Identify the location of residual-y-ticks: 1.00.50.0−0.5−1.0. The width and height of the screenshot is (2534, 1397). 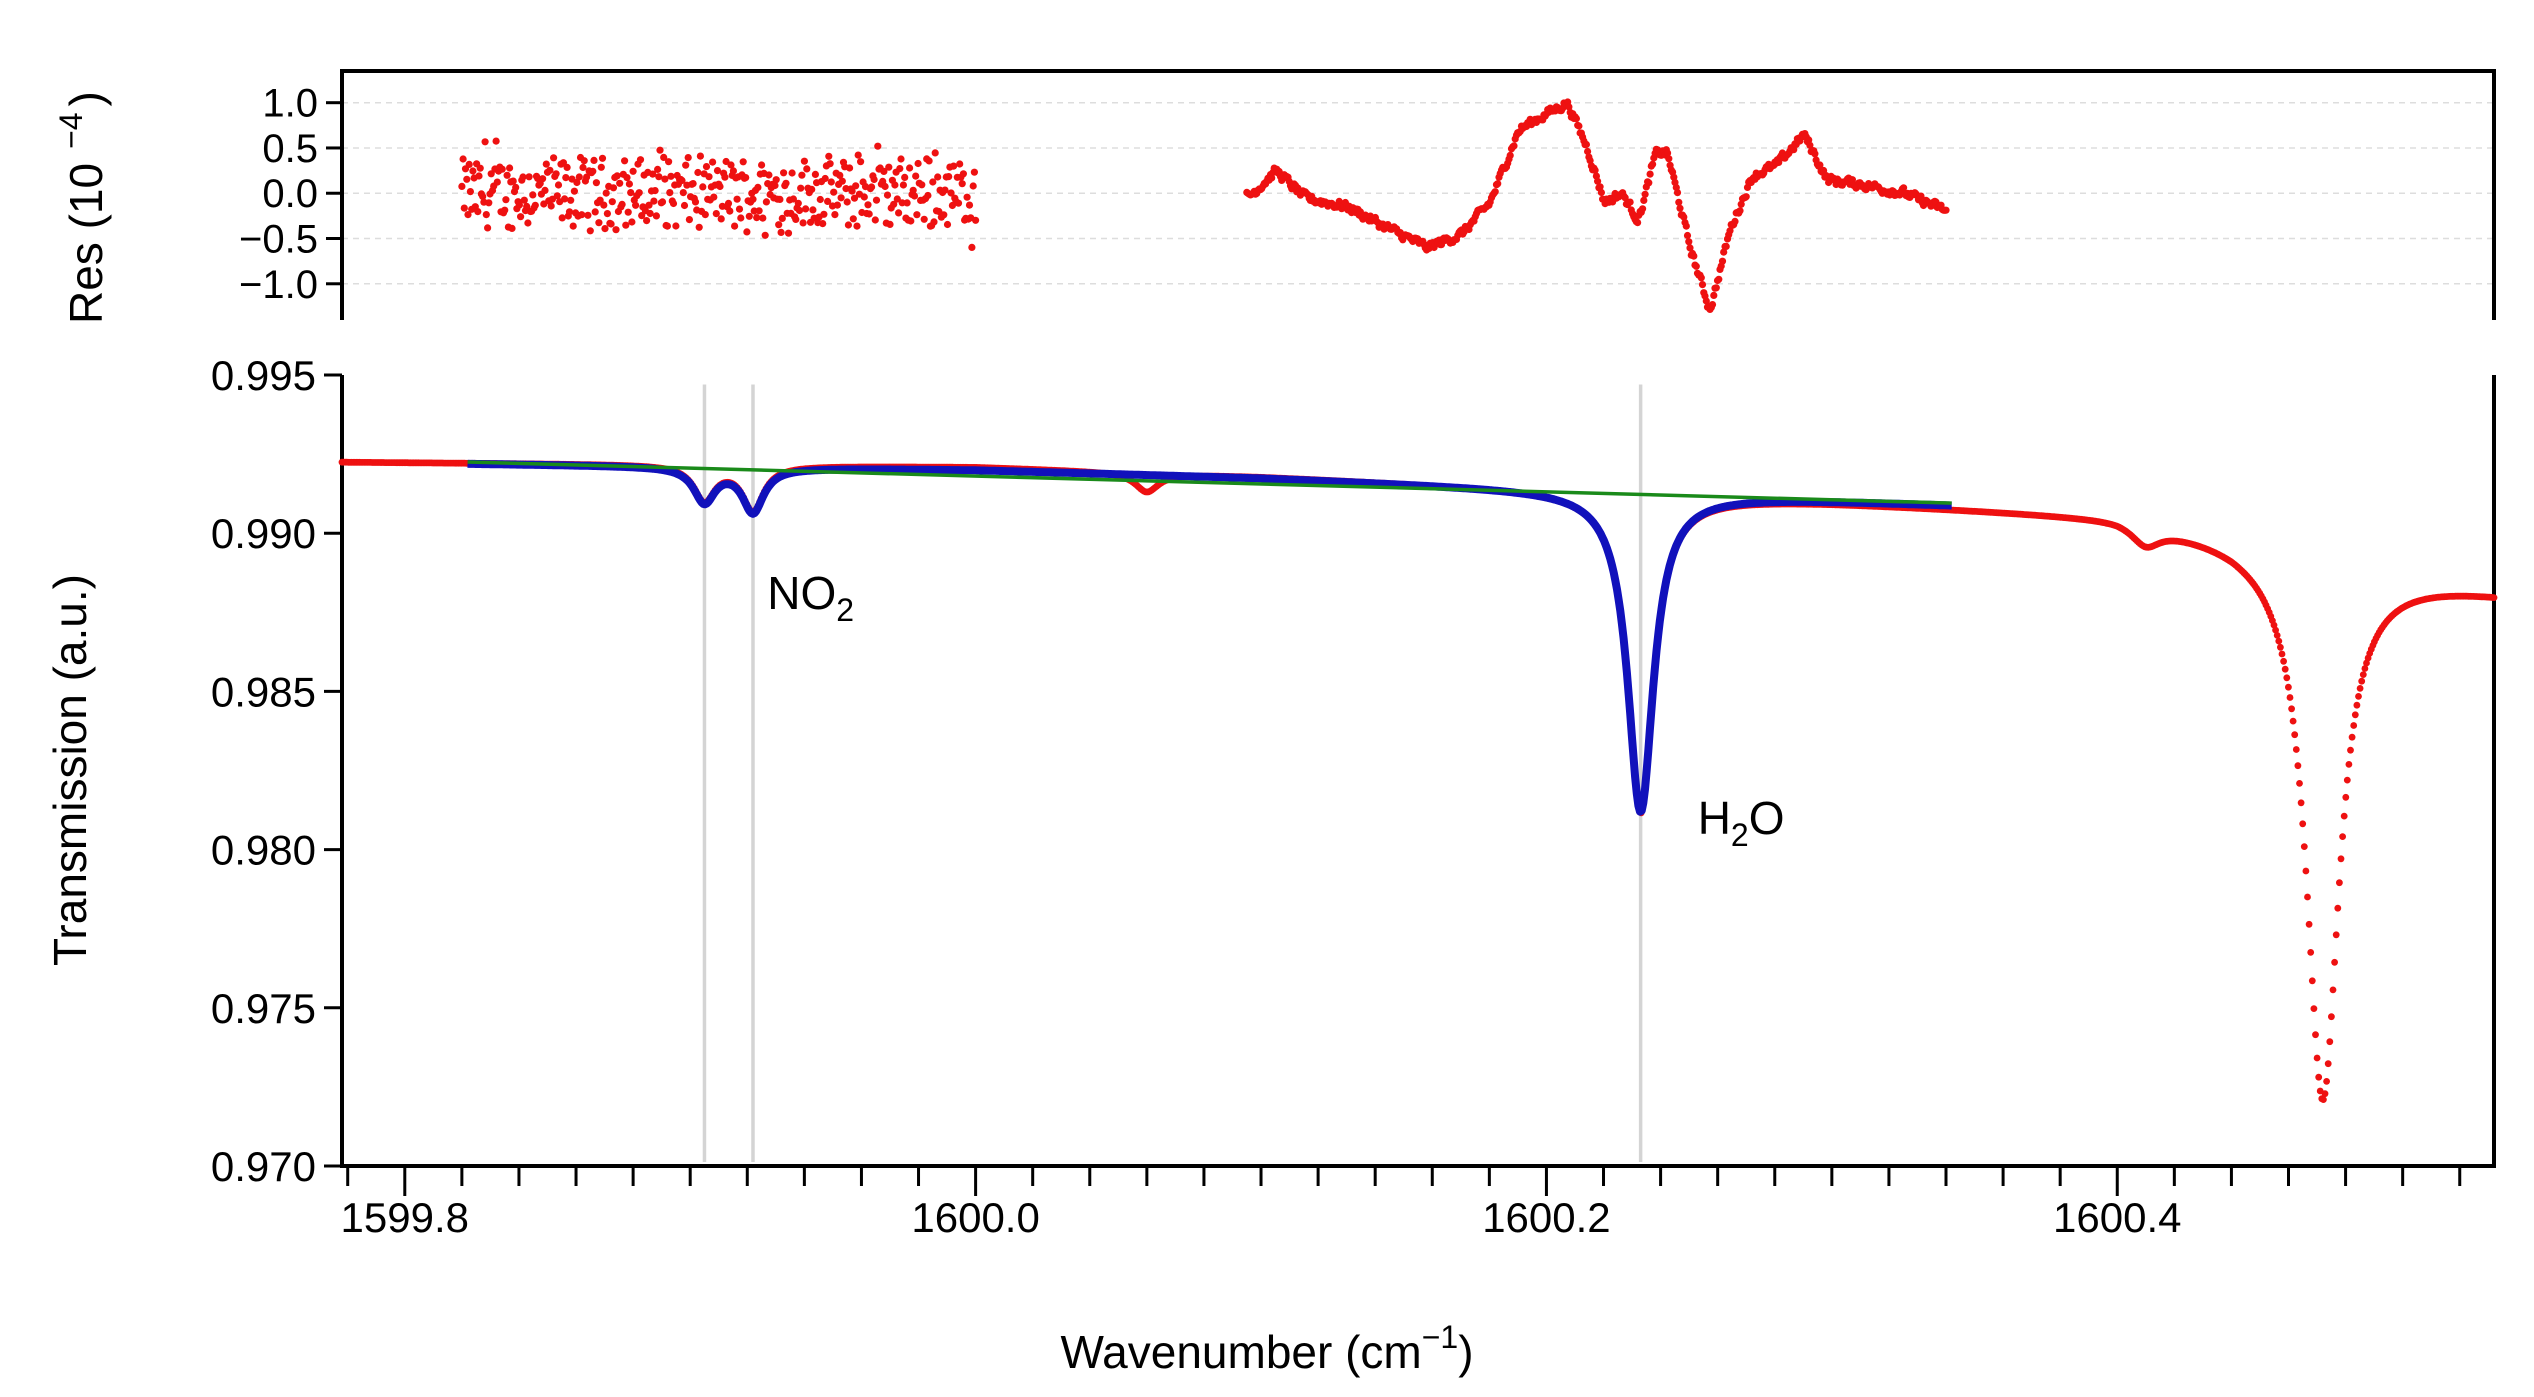
(290, 194).